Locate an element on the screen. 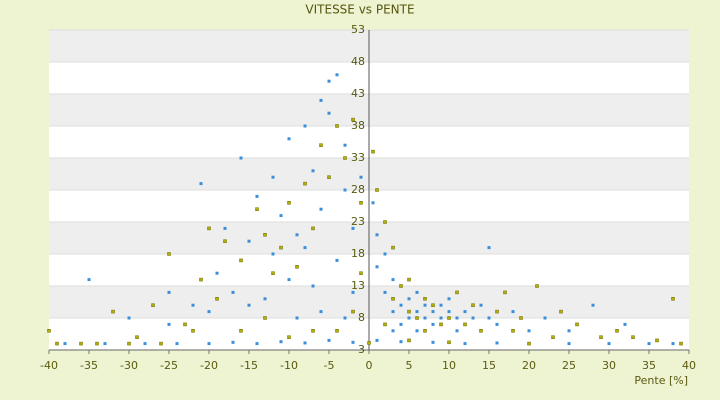  x-tick-label: 30 is located at coordinates (609, 365).